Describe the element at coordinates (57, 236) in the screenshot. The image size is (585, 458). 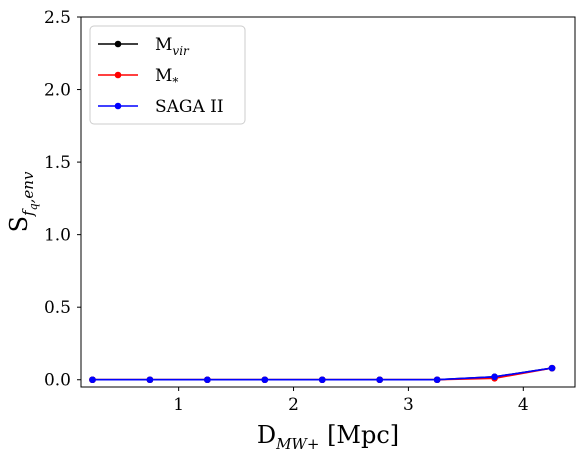
I see `y-tick-label: 1.0` at that location.